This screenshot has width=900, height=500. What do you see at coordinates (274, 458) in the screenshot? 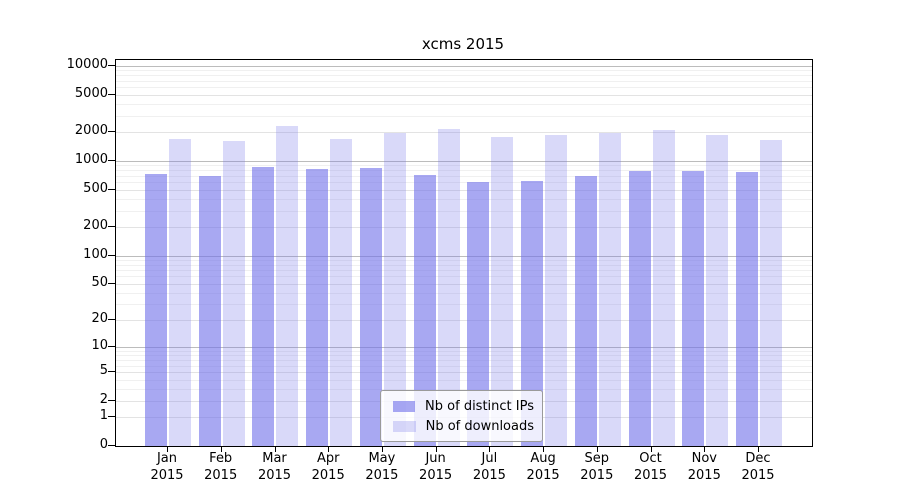
I see `x-tick-month: Mar` at bounding box center [274, 458].